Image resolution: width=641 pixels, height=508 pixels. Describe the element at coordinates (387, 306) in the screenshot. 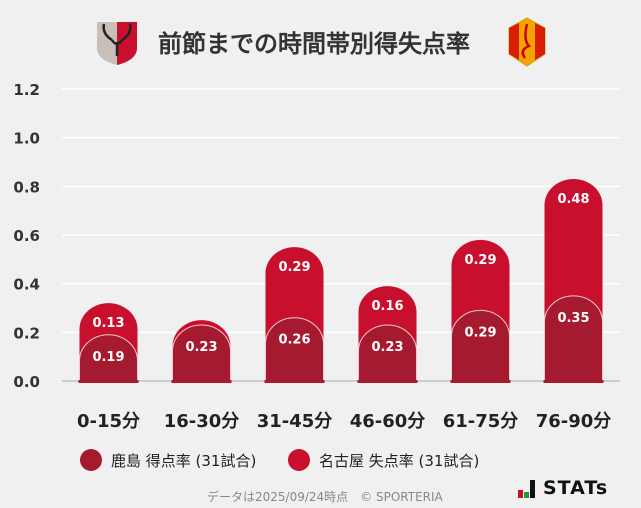

I see `data-label-nagoya: 0.16` at that location.